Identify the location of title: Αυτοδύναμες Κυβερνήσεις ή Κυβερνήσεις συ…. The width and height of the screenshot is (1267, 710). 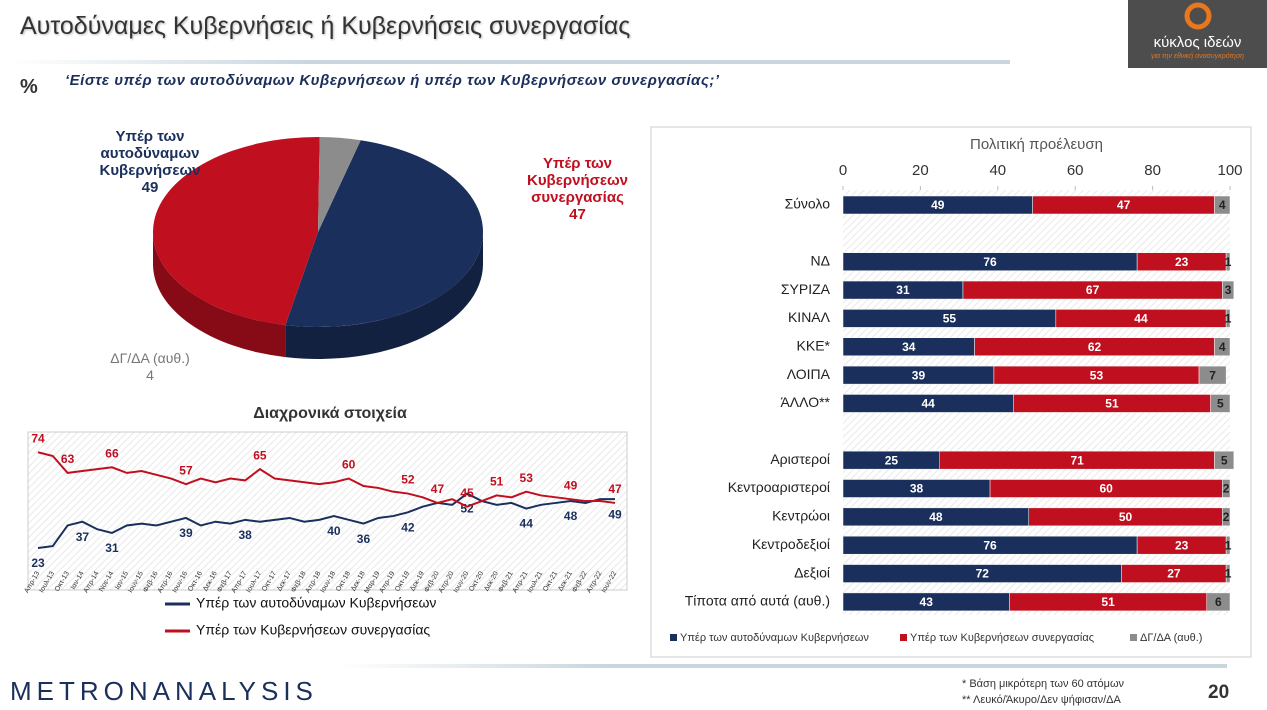
(325, 26).